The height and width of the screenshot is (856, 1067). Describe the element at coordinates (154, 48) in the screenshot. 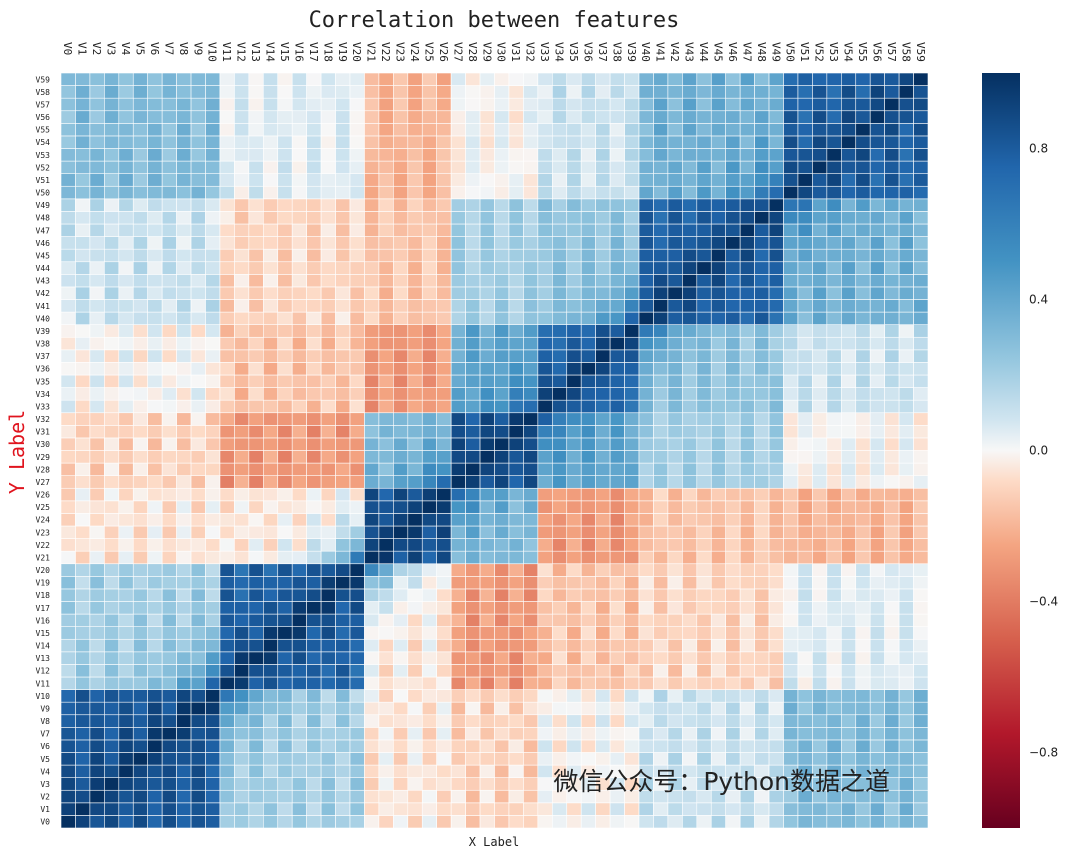

I see `x-tick-label: V6` at that location.